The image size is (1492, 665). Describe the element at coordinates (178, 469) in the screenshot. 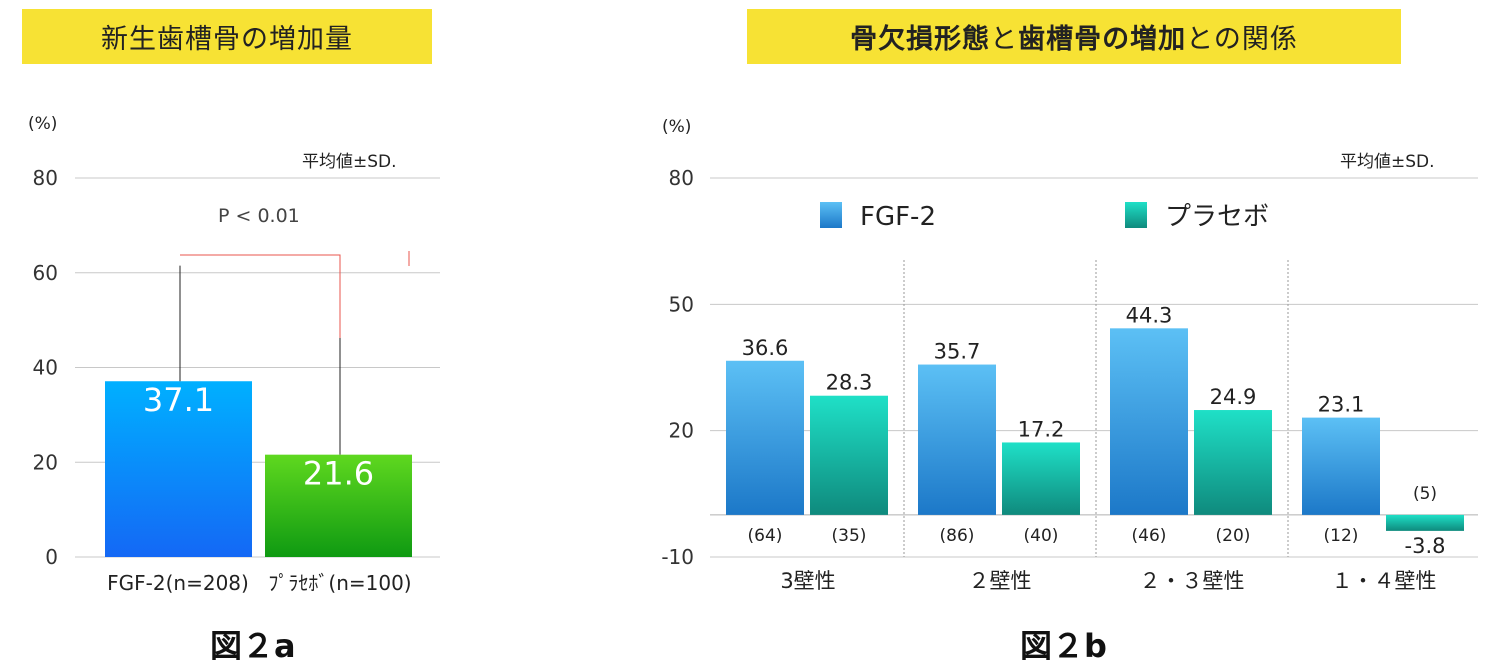

I see `chart-a-bar-fgf2` at that location.